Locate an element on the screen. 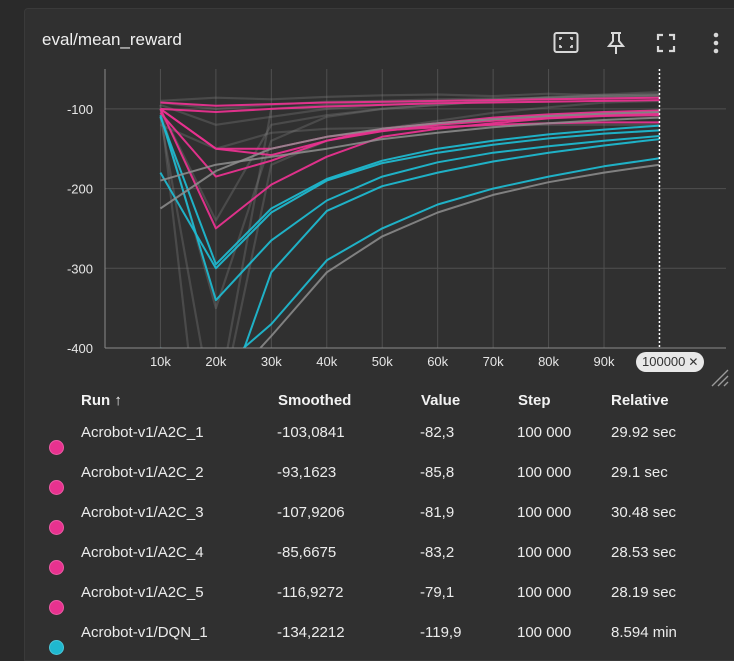 This screenshot has height=661, width=734. cell-relative: 29.92 sec is located at coordinates (644, 432).